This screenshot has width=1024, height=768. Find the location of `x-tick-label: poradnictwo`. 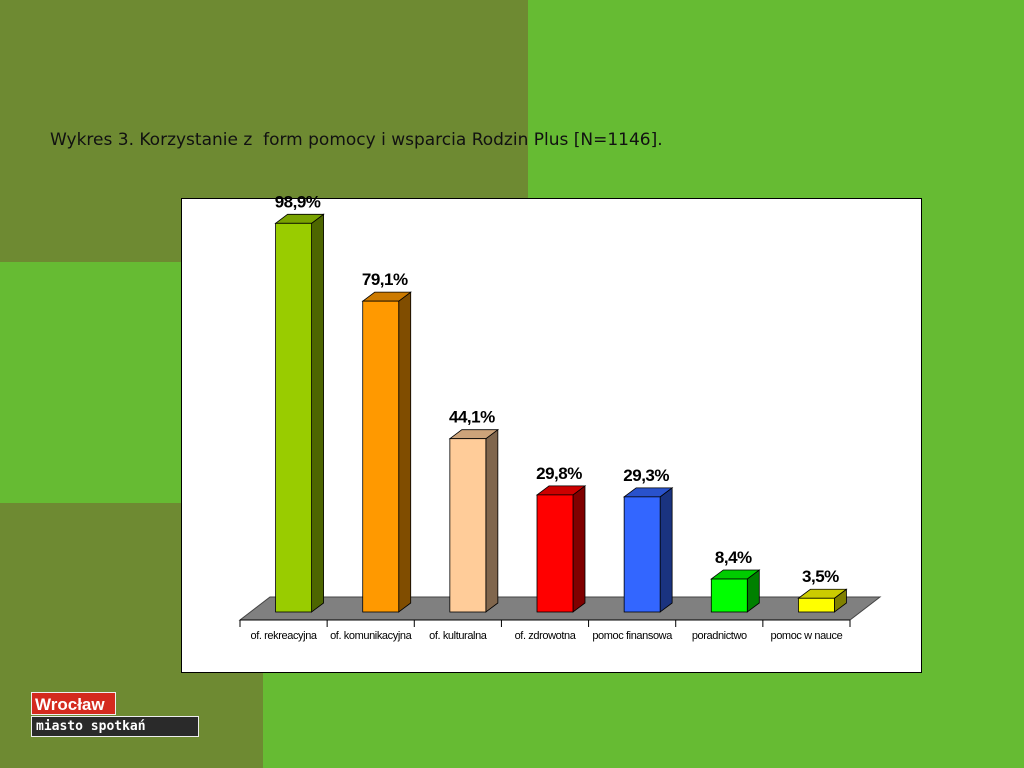

x-tick-label: poradnictwo is located at coordinates (719, 636).